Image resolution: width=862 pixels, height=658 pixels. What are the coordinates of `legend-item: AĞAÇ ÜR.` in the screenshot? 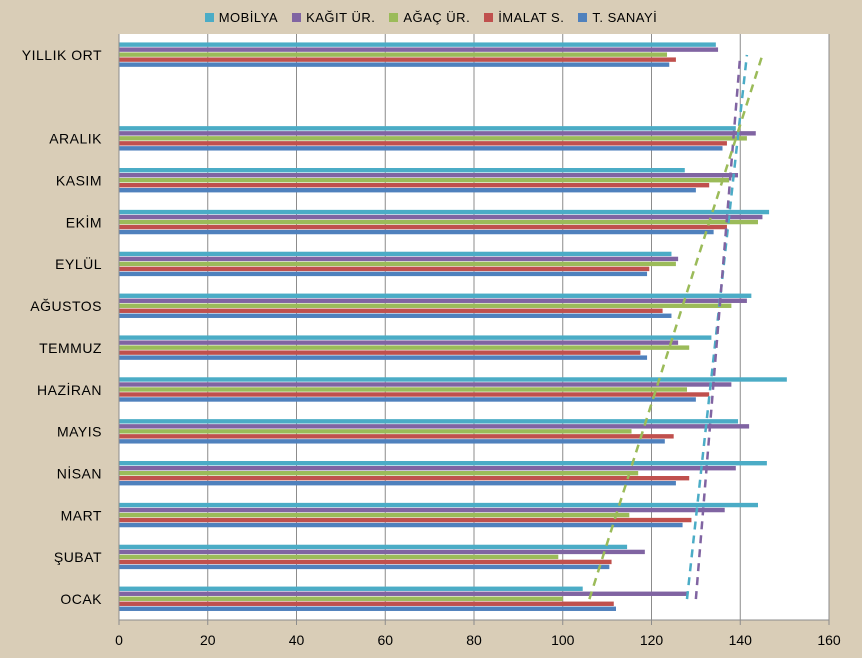 It's located at (429, 17).